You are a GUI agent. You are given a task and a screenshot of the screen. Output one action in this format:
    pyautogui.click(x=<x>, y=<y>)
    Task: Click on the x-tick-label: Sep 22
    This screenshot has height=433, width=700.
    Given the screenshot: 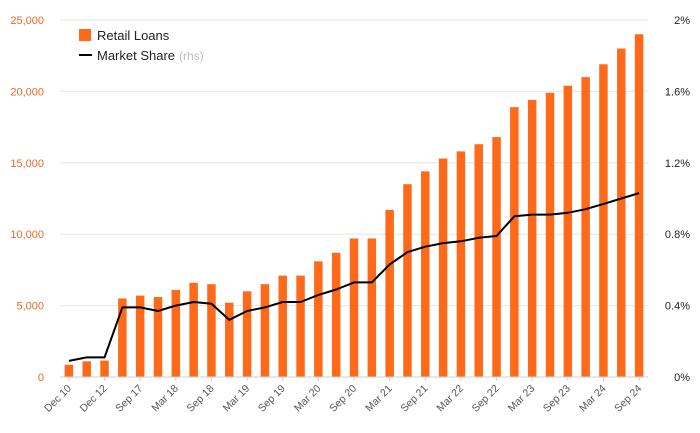 What is the action you would take?
    pyautogui.click(x=486, y=399)
    